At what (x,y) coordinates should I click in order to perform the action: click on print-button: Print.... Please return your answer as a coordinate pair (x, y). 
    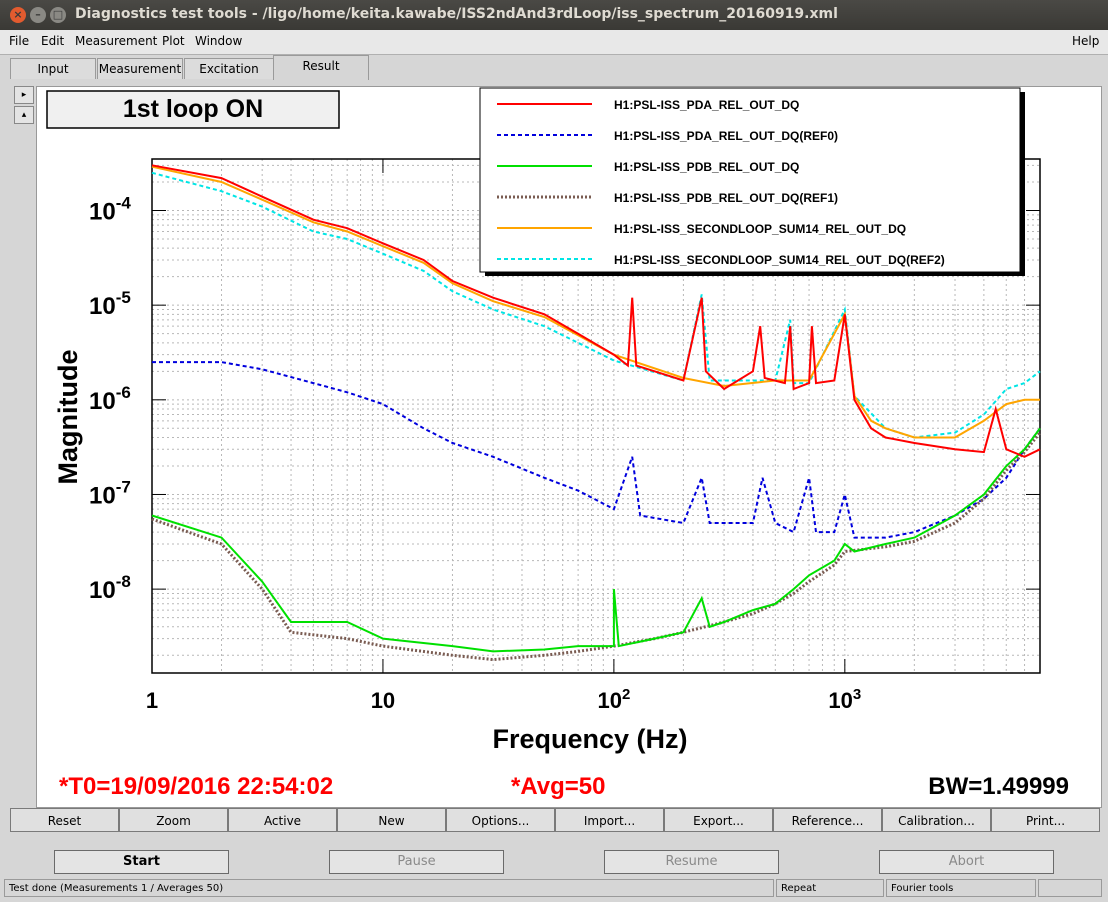
    Looking at the image, I should click on (1045, 820).